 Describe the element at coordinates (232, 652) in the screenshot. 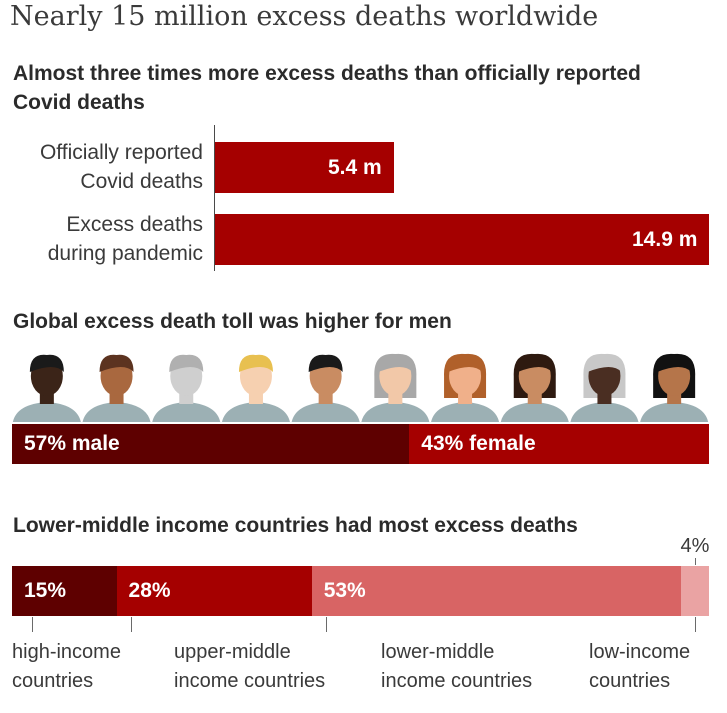

I see `income-category-label-1-line-0: upper-middle` at that location.